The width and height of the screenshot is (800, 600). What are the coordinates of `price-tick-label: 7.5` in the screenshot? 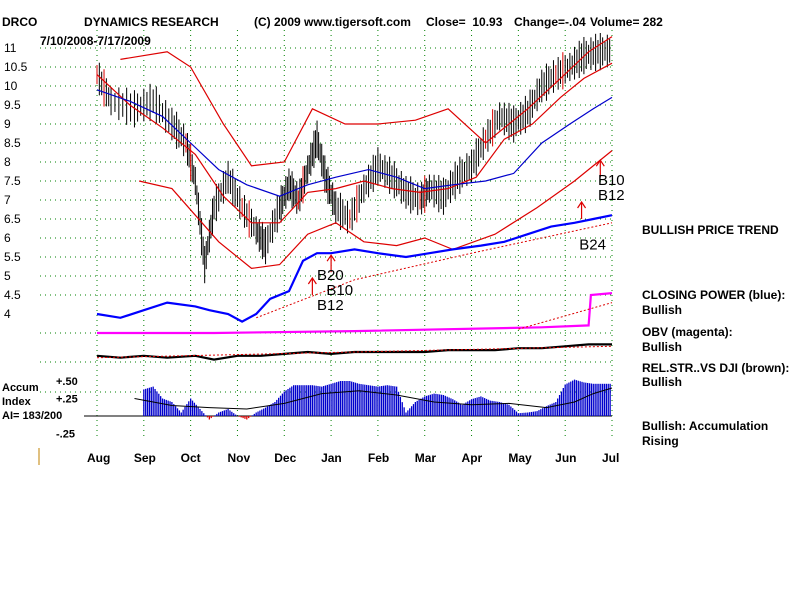 It's located at (12, 181).